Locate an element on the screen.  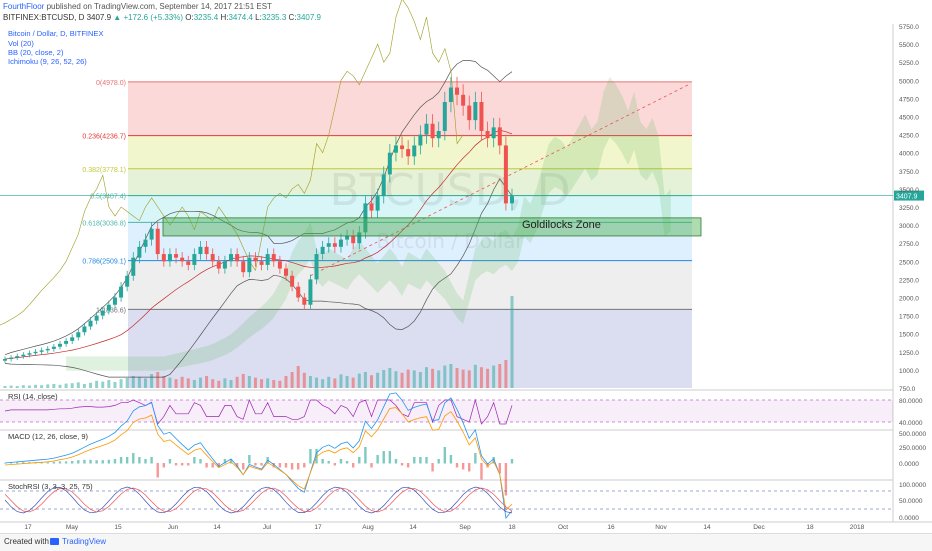
macd-label: MACD (12, 26, close, 9) is located at coordinates (48, 436).